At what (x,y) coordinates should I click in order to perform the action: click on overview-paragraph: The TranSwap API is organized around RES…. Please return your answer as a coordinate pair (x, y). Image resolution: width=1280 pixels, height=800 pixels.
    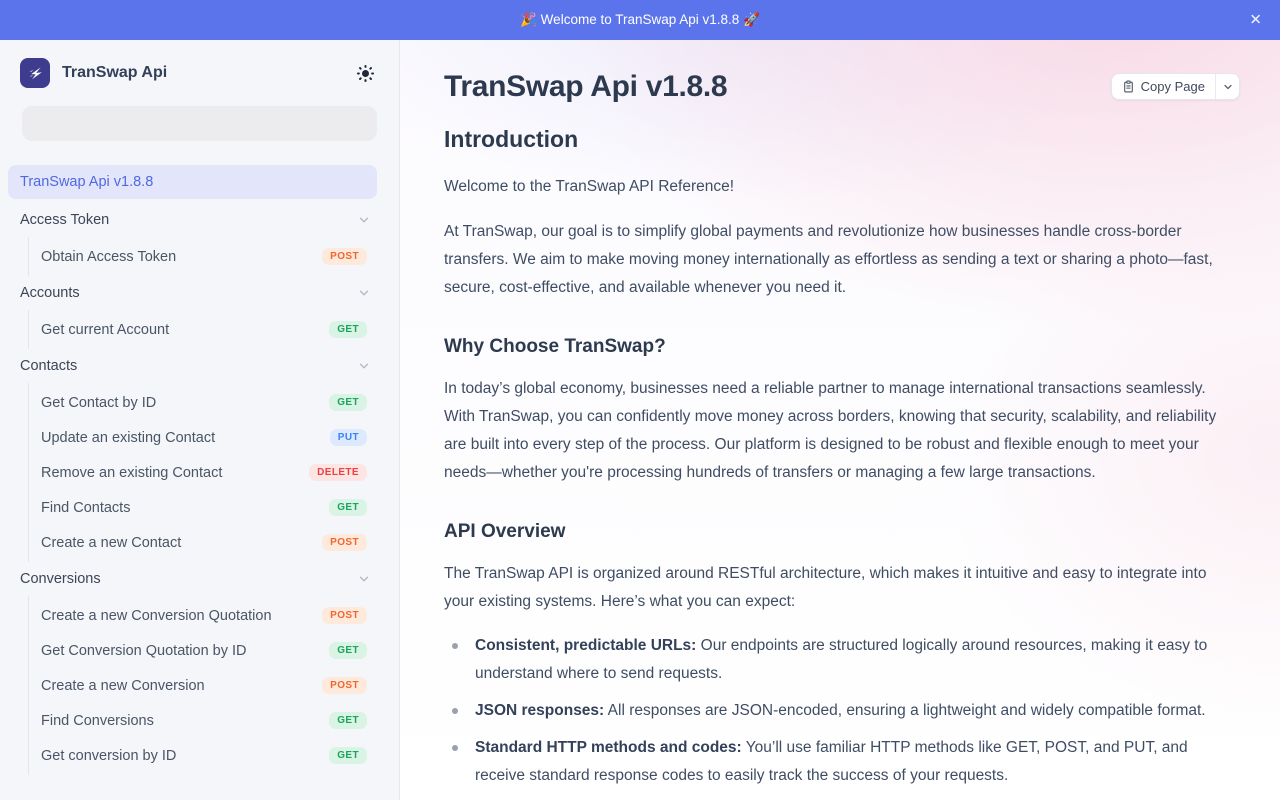
    Looking at the image, I should click on (825, 587).